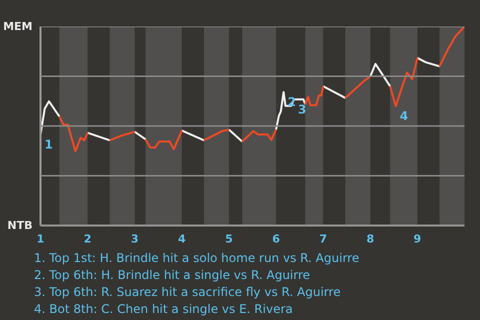 Image resolution: width=480 pixels, height=320 pixels. Describe the element at coordinates (48, 145) in the screenshot. I see `annotation: 1` at that location.